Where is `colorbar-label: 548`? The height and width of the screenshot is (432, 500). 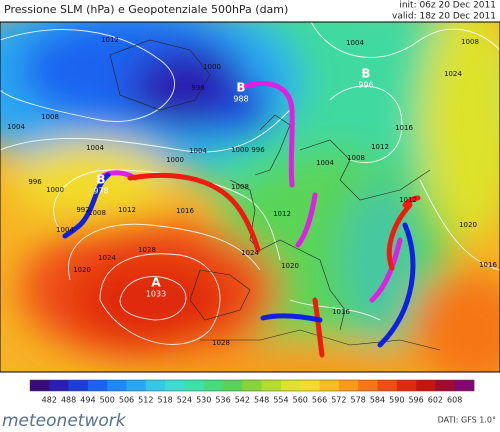
colorbar-label: 548 is located at coordinates (261, 400).